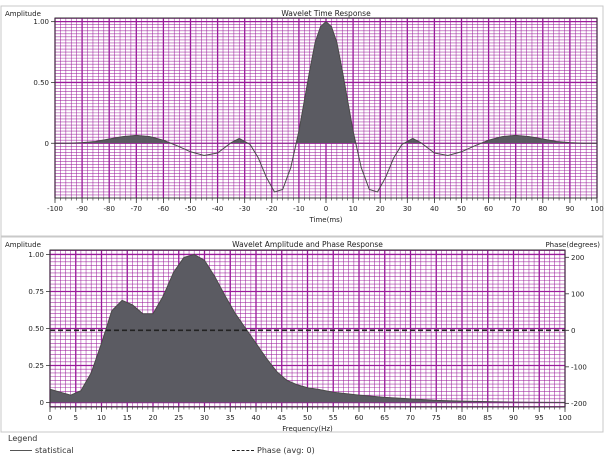  I want to click on chart1-xtick-label: 10, so click(353, 209).